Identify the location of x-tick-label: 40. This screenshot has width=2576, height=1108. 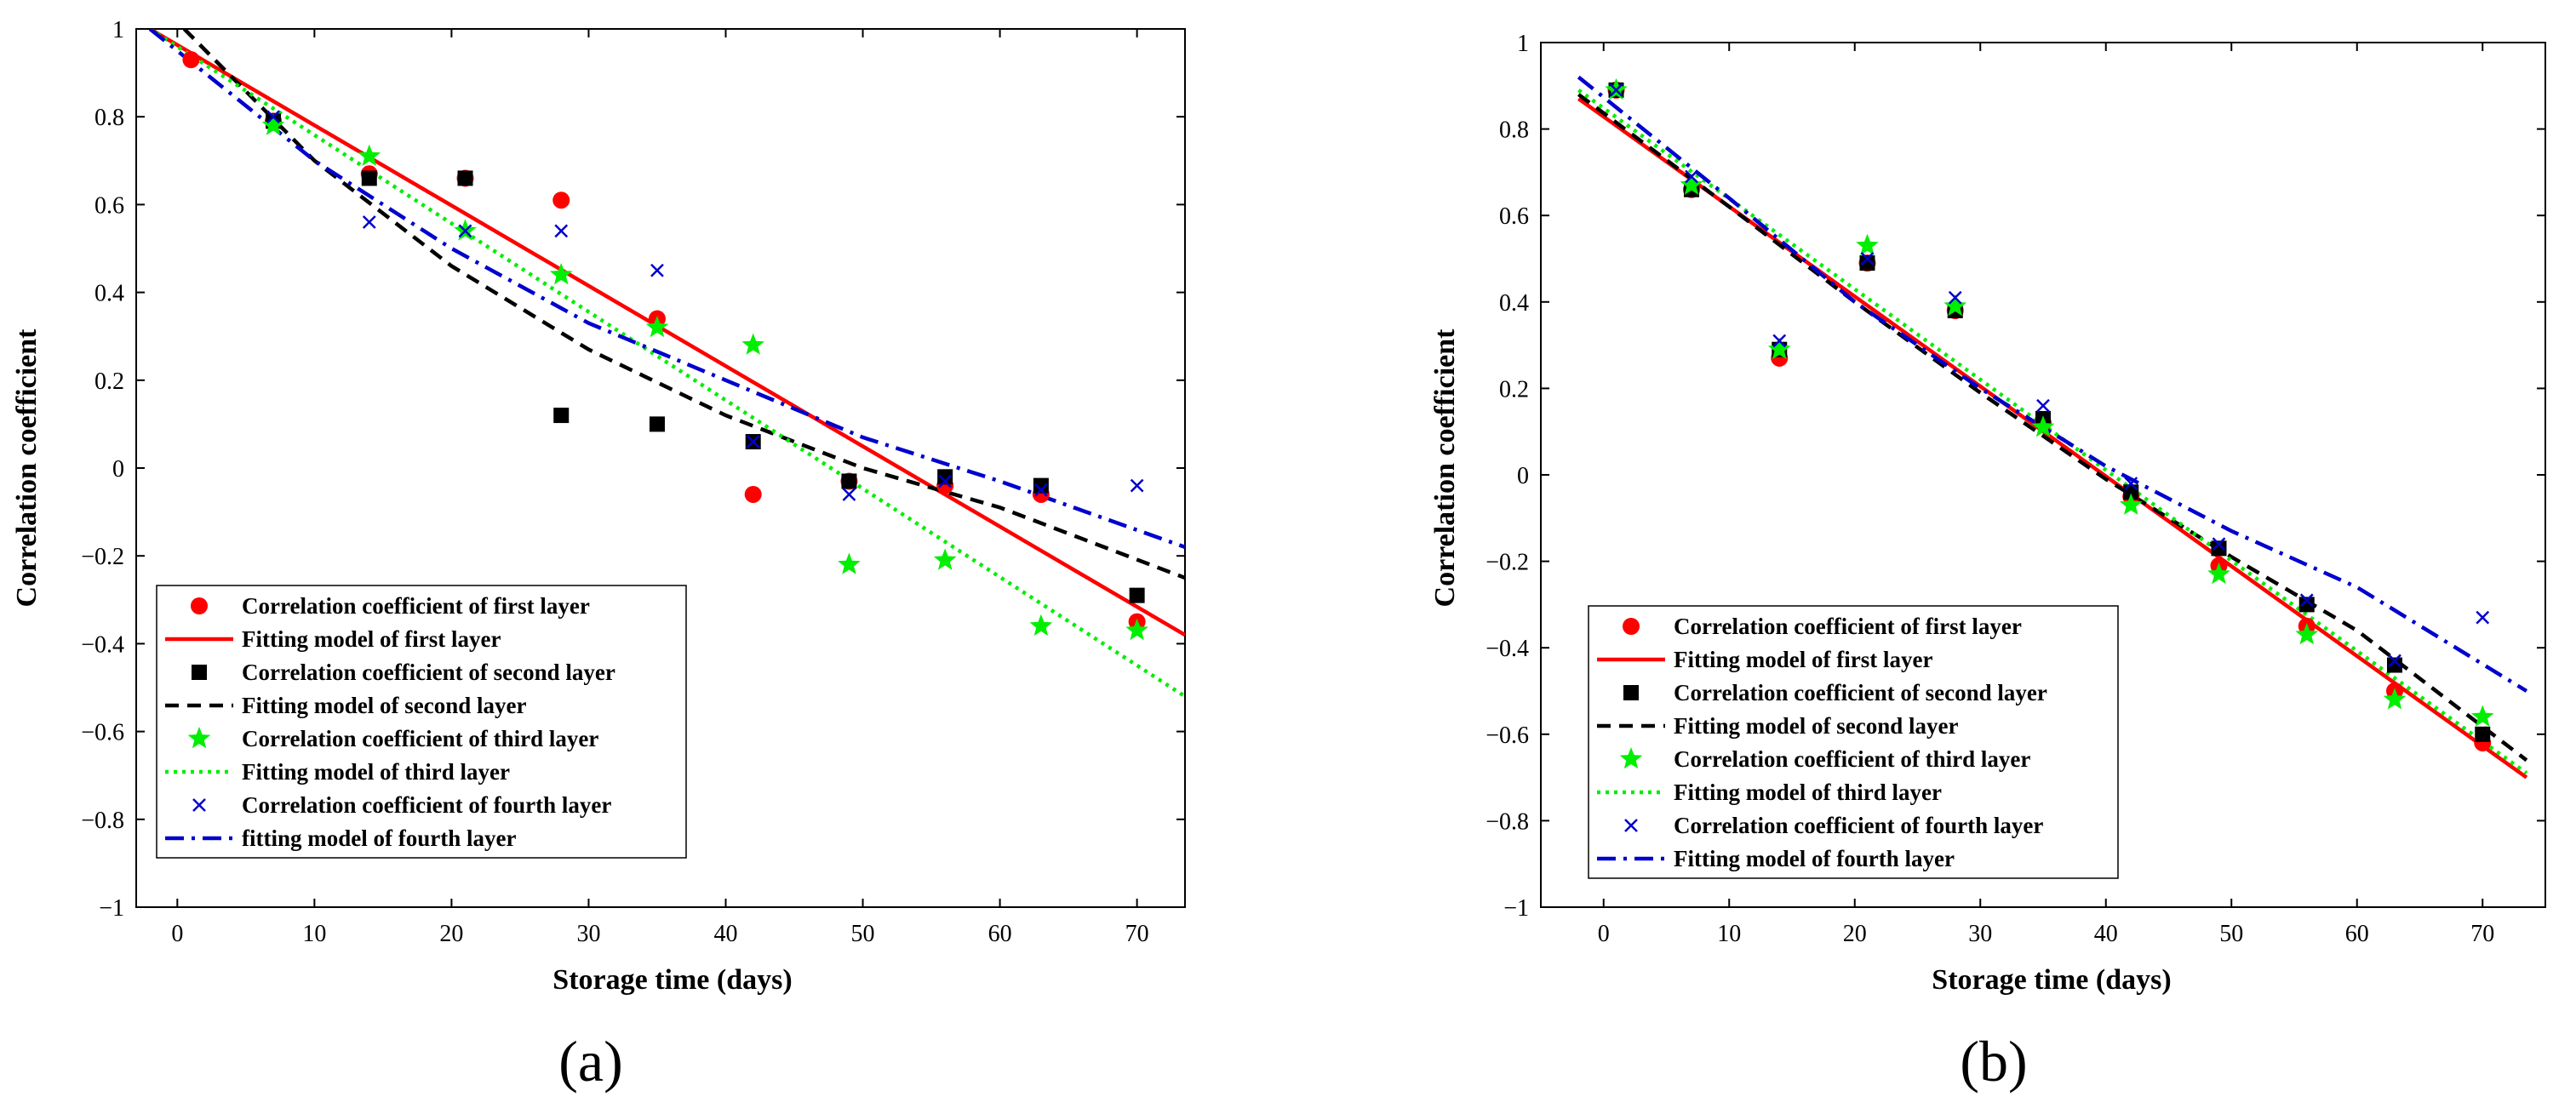
(725, 934).